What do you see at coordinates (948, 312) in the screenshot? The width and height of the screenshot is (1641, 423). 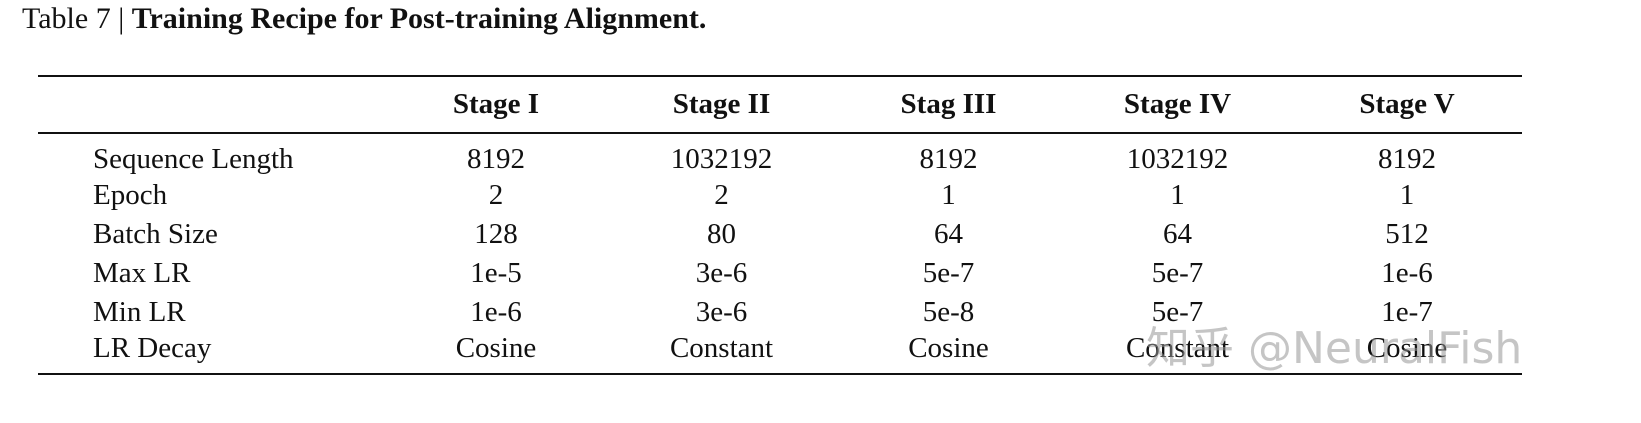 I see `table-cell: 5e-8` at bounding box center [948, 312].